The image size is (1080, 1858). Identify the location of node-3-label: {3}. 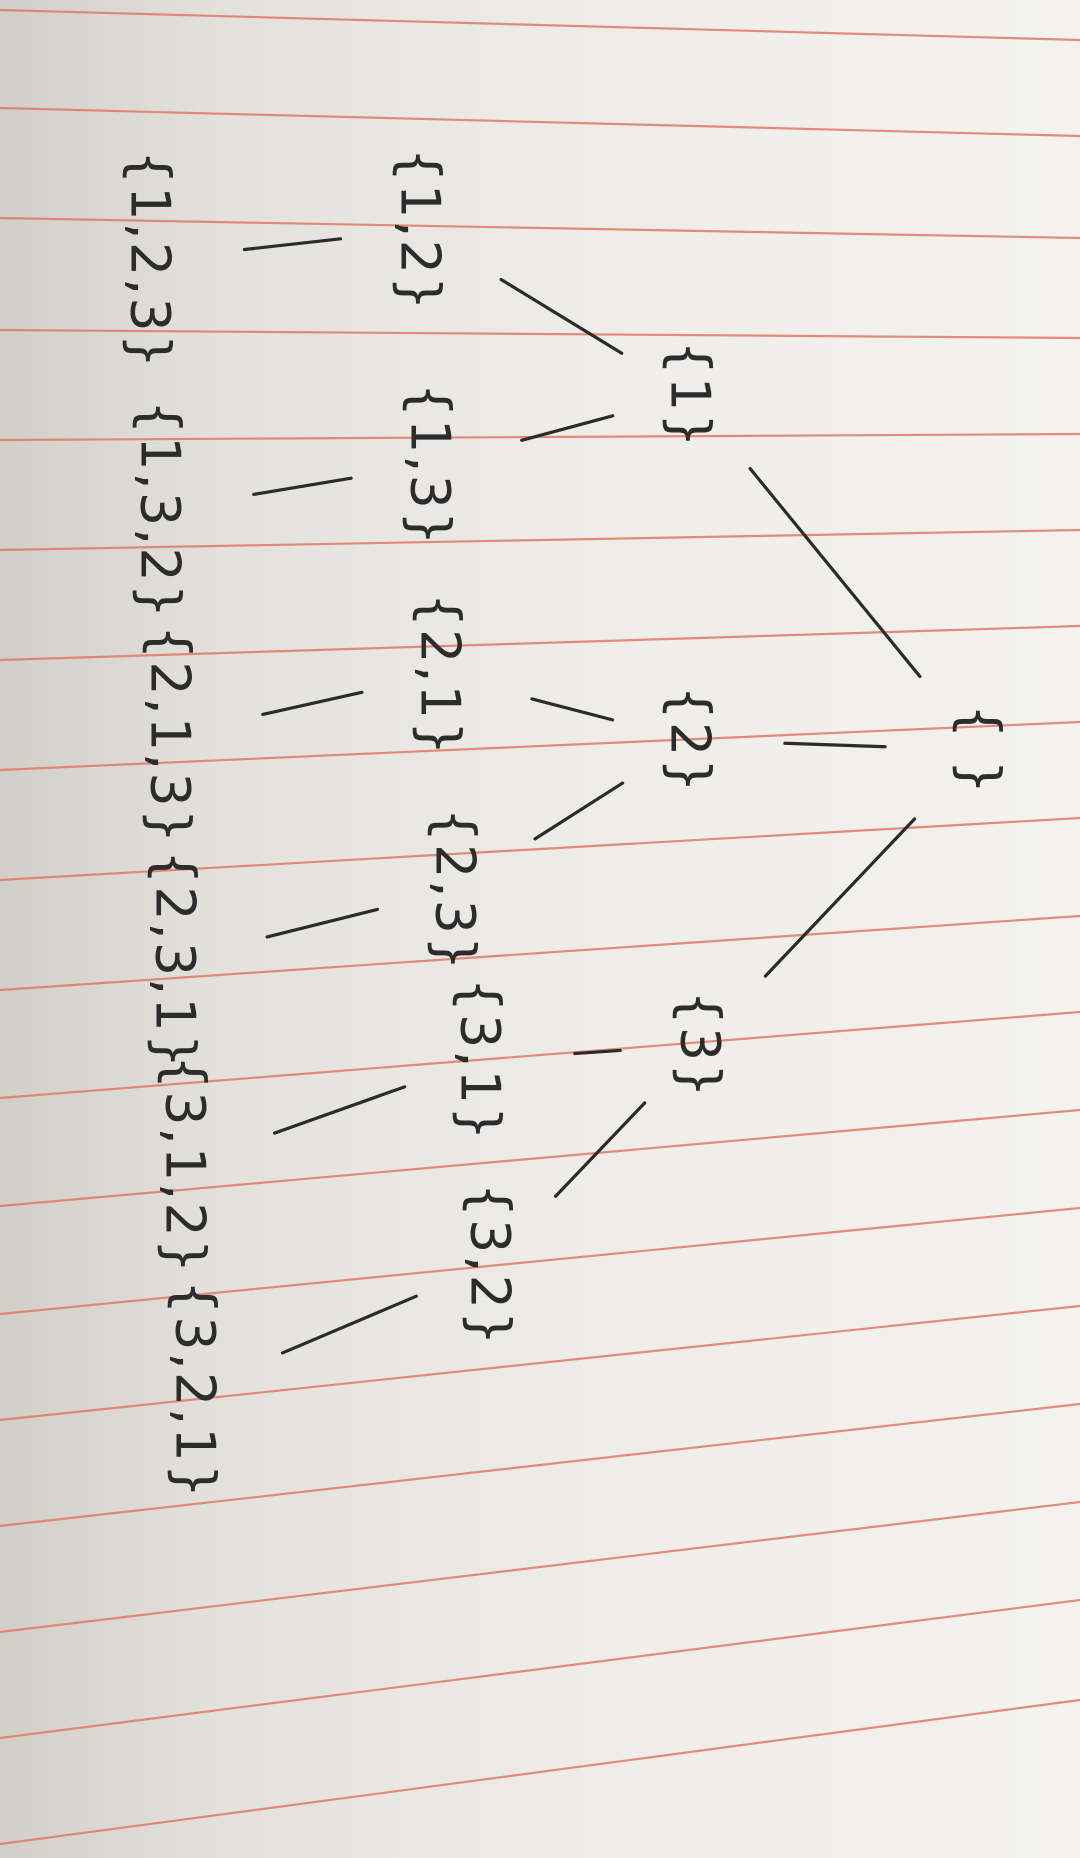
(700, 1045).